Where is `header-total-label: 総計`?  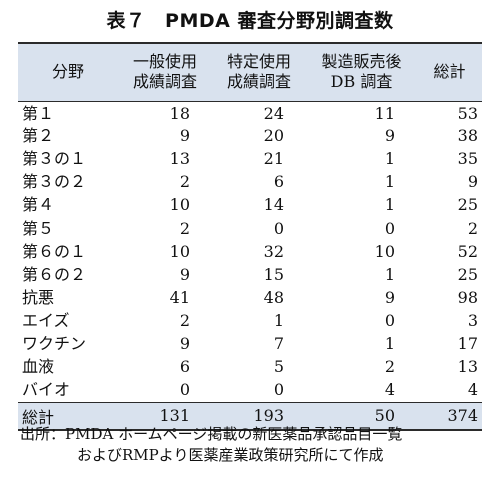
header-total-label: 総計 is located at coordinates (449, 72).